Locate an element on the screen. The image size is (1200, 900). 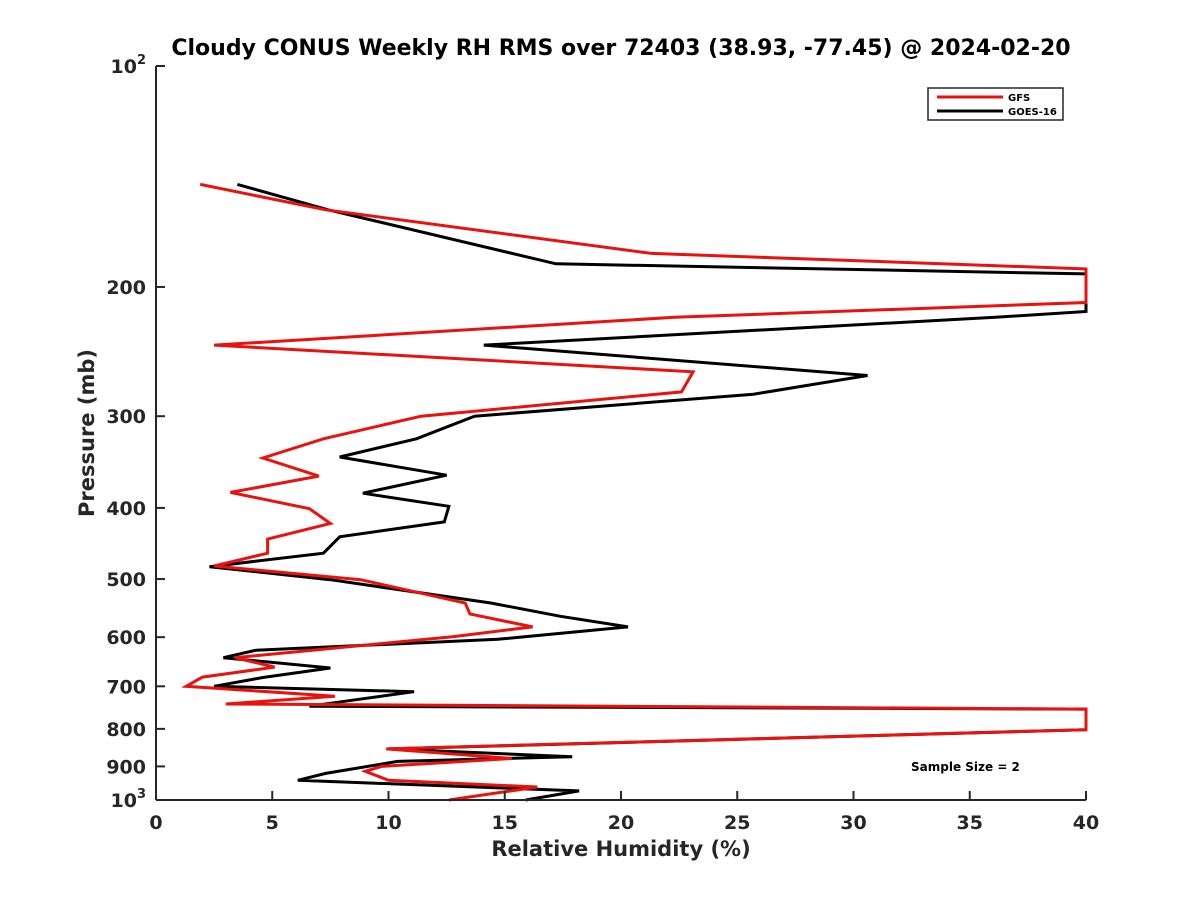
x-tick-label: 5 is located at coordinates (272, 823).